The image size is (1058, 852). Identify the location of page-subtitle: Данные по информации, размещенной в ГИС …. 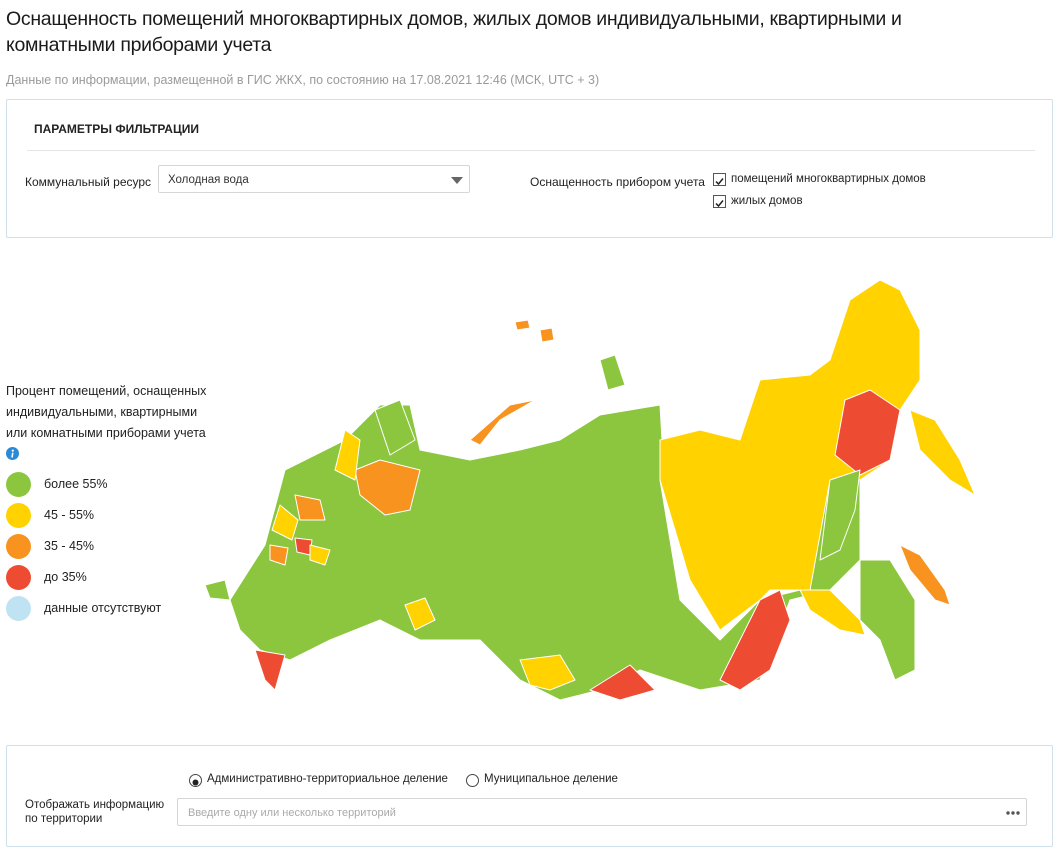
(303, 80).